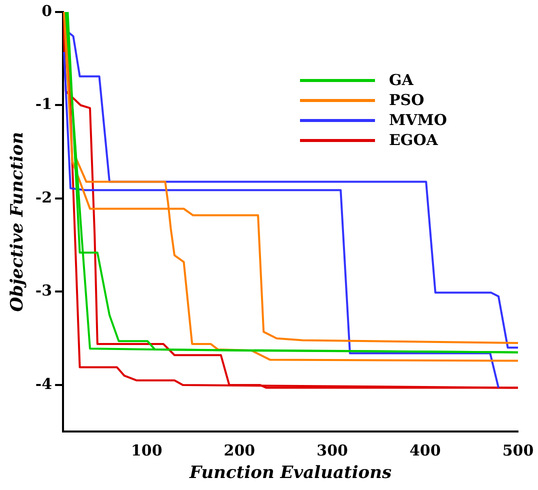 The width and height of the screenshot is (538, 490). Describe the element at coordinates (413, 140) in the screenshot. I see `legend-label: EGOA` at that location.